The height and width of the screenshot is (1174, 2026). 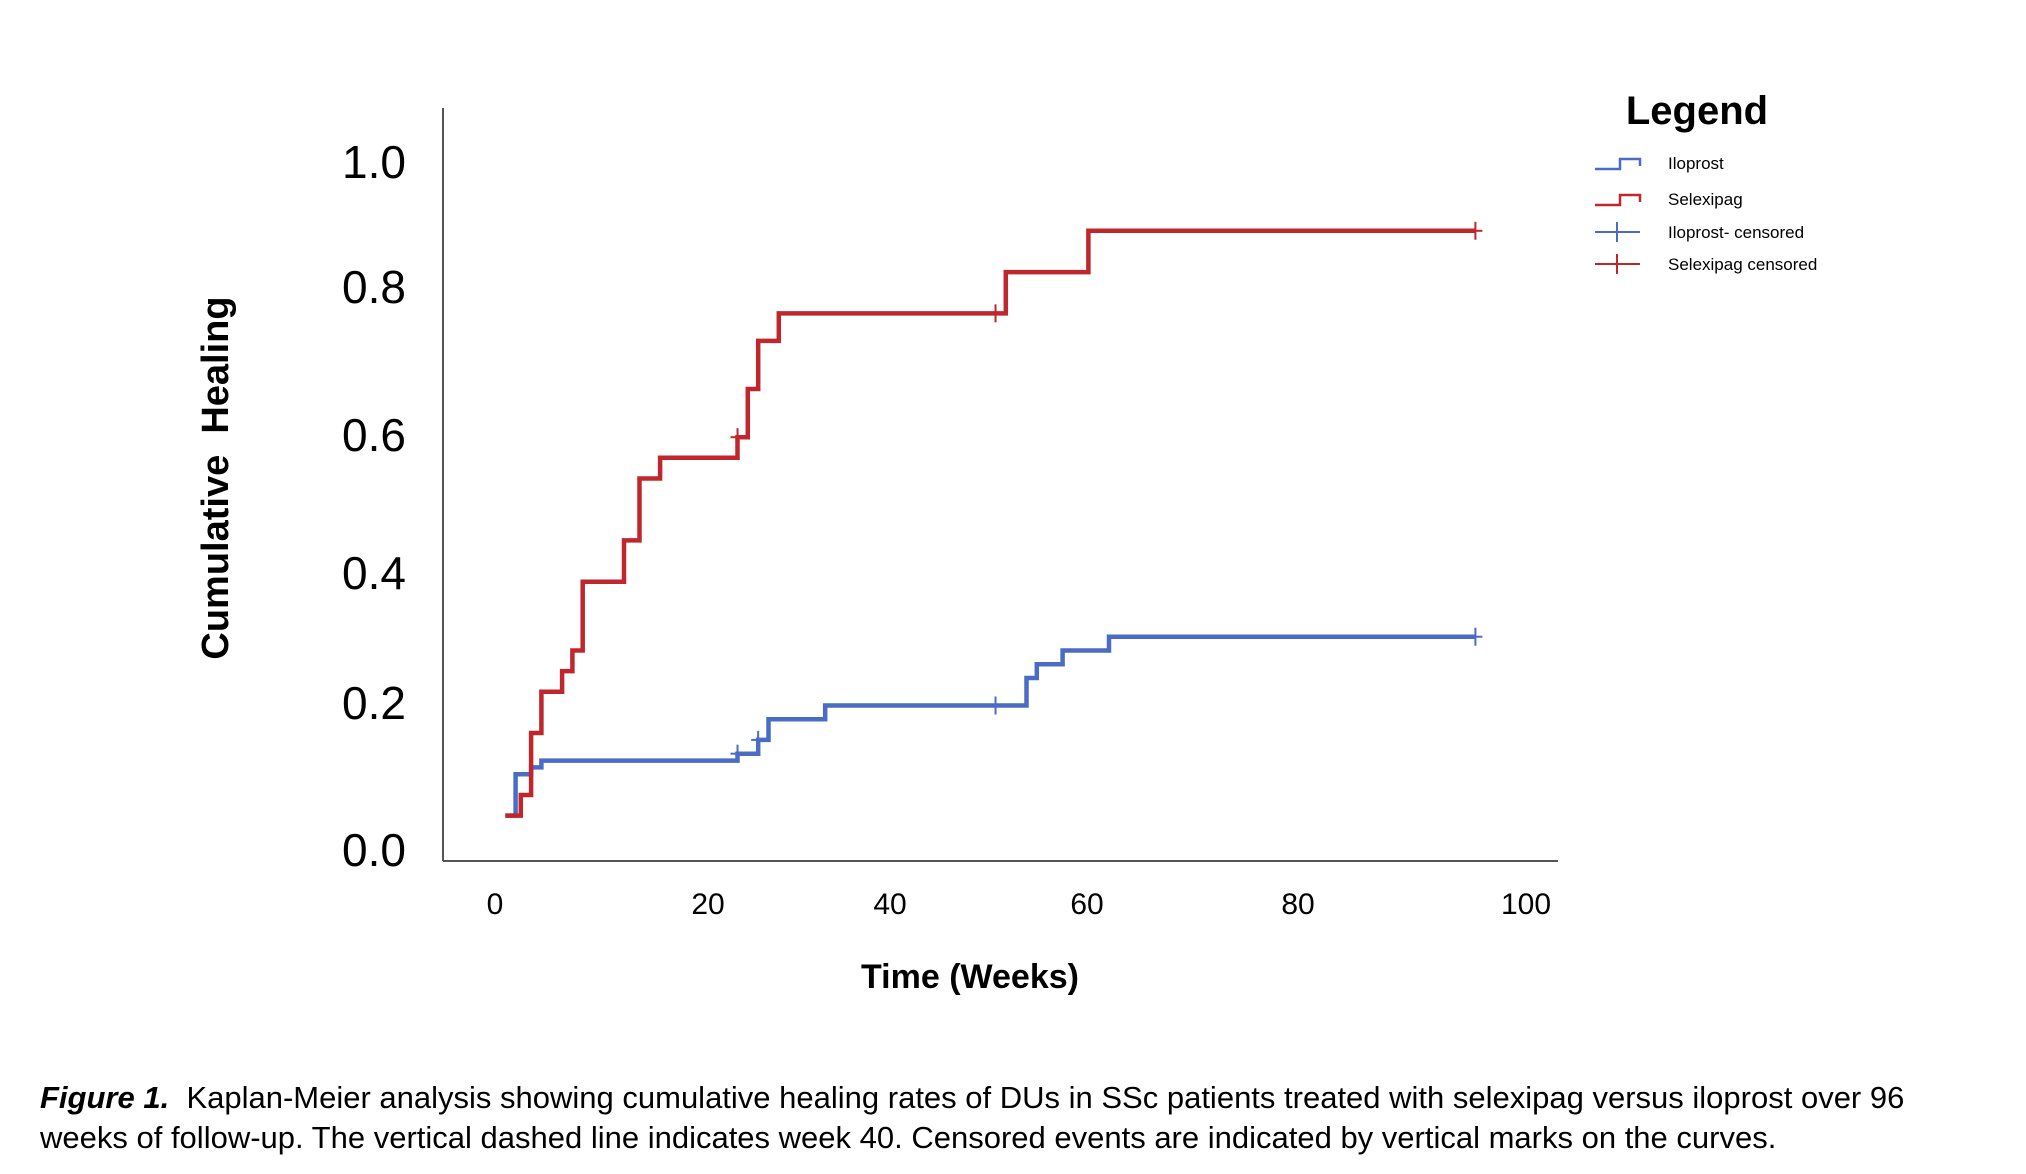 What do you see at coordinates (495, 904) in the screenshot?
I see `x-tick-label: 0` at bounding box center [495, 904].